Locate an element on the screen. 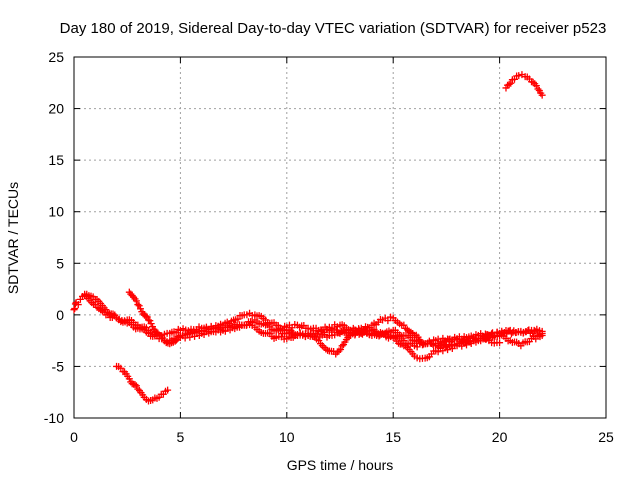 This screenshot has width=640, height=480. series-track-d is located at coordinates (409, 335).